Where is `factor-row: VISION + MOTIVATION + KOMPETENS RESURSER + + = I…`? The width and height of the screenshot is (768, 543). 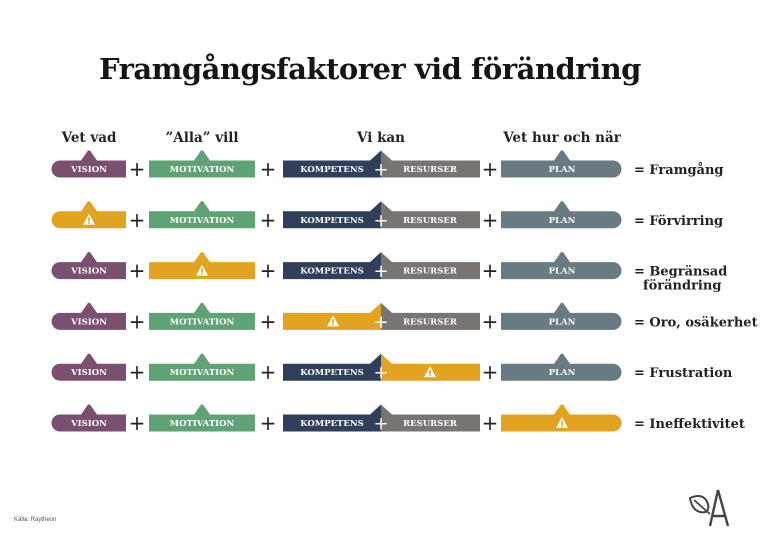
factor-row: VISION + MOTIVATION + KOMPETENS RESURSER + + = I… is located at coordinates (398, 419).